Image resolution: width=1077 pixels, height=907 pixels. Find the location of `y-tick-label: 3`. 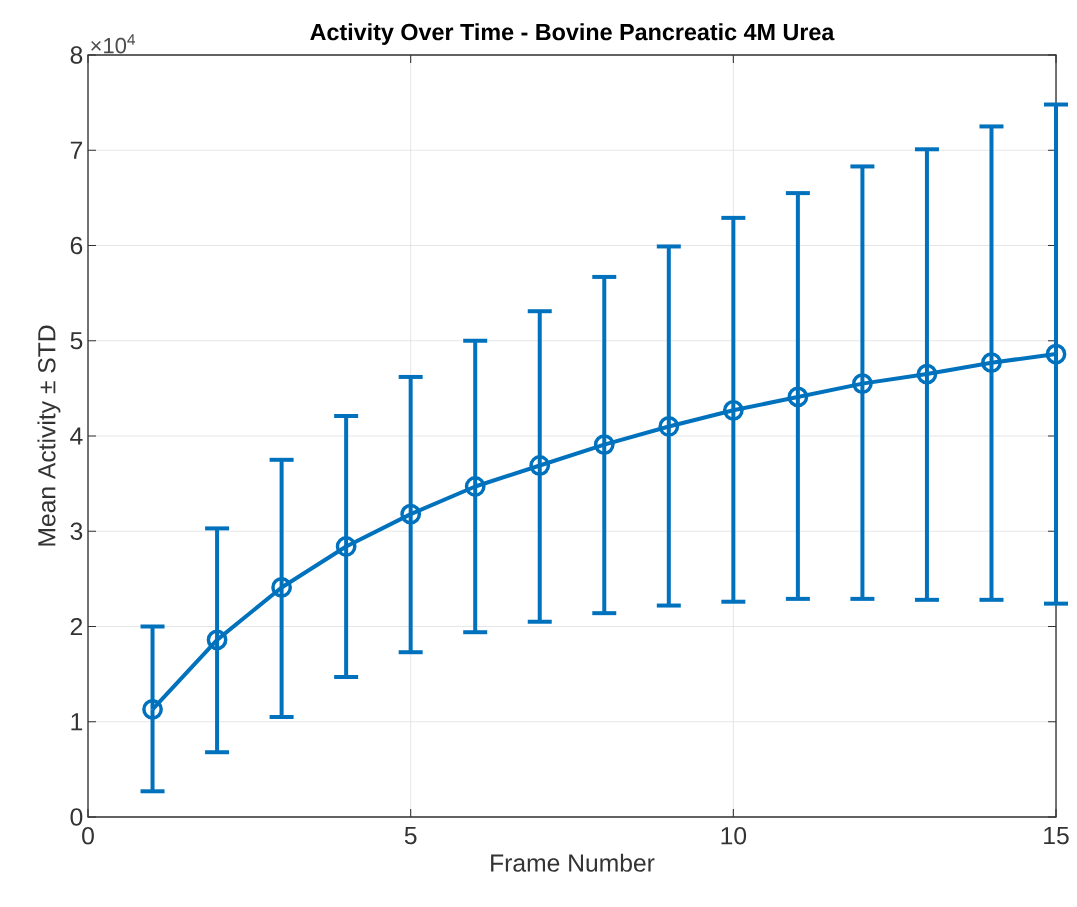

y-tick-label: 3 is located at coordinates (76, 531).